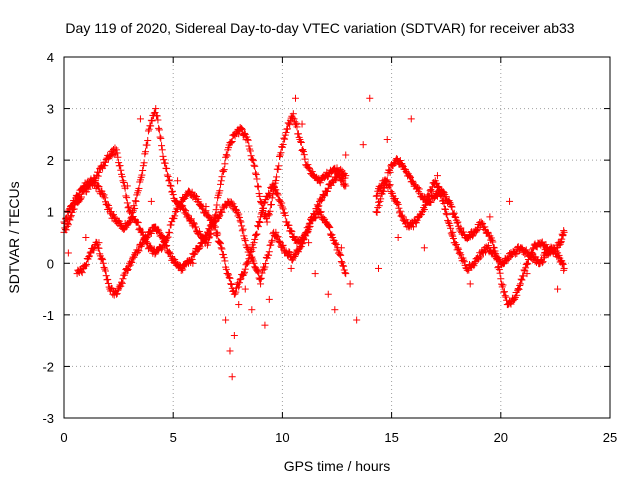  What do you see at coordinates (48, 366) in the screenshot?
I see `y-tick-label: -2` at bounding box center [48, 366].